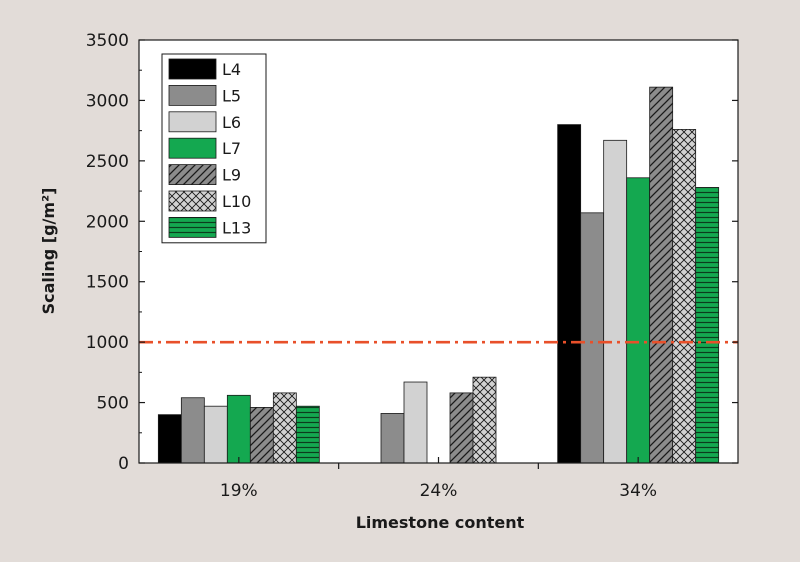 The height and width of the screenshot is (562, 800). What do you see at coordinates (231, 95) in the screenshot?
I see `legend-label-l5: L5` at bounding box center [231, 95].